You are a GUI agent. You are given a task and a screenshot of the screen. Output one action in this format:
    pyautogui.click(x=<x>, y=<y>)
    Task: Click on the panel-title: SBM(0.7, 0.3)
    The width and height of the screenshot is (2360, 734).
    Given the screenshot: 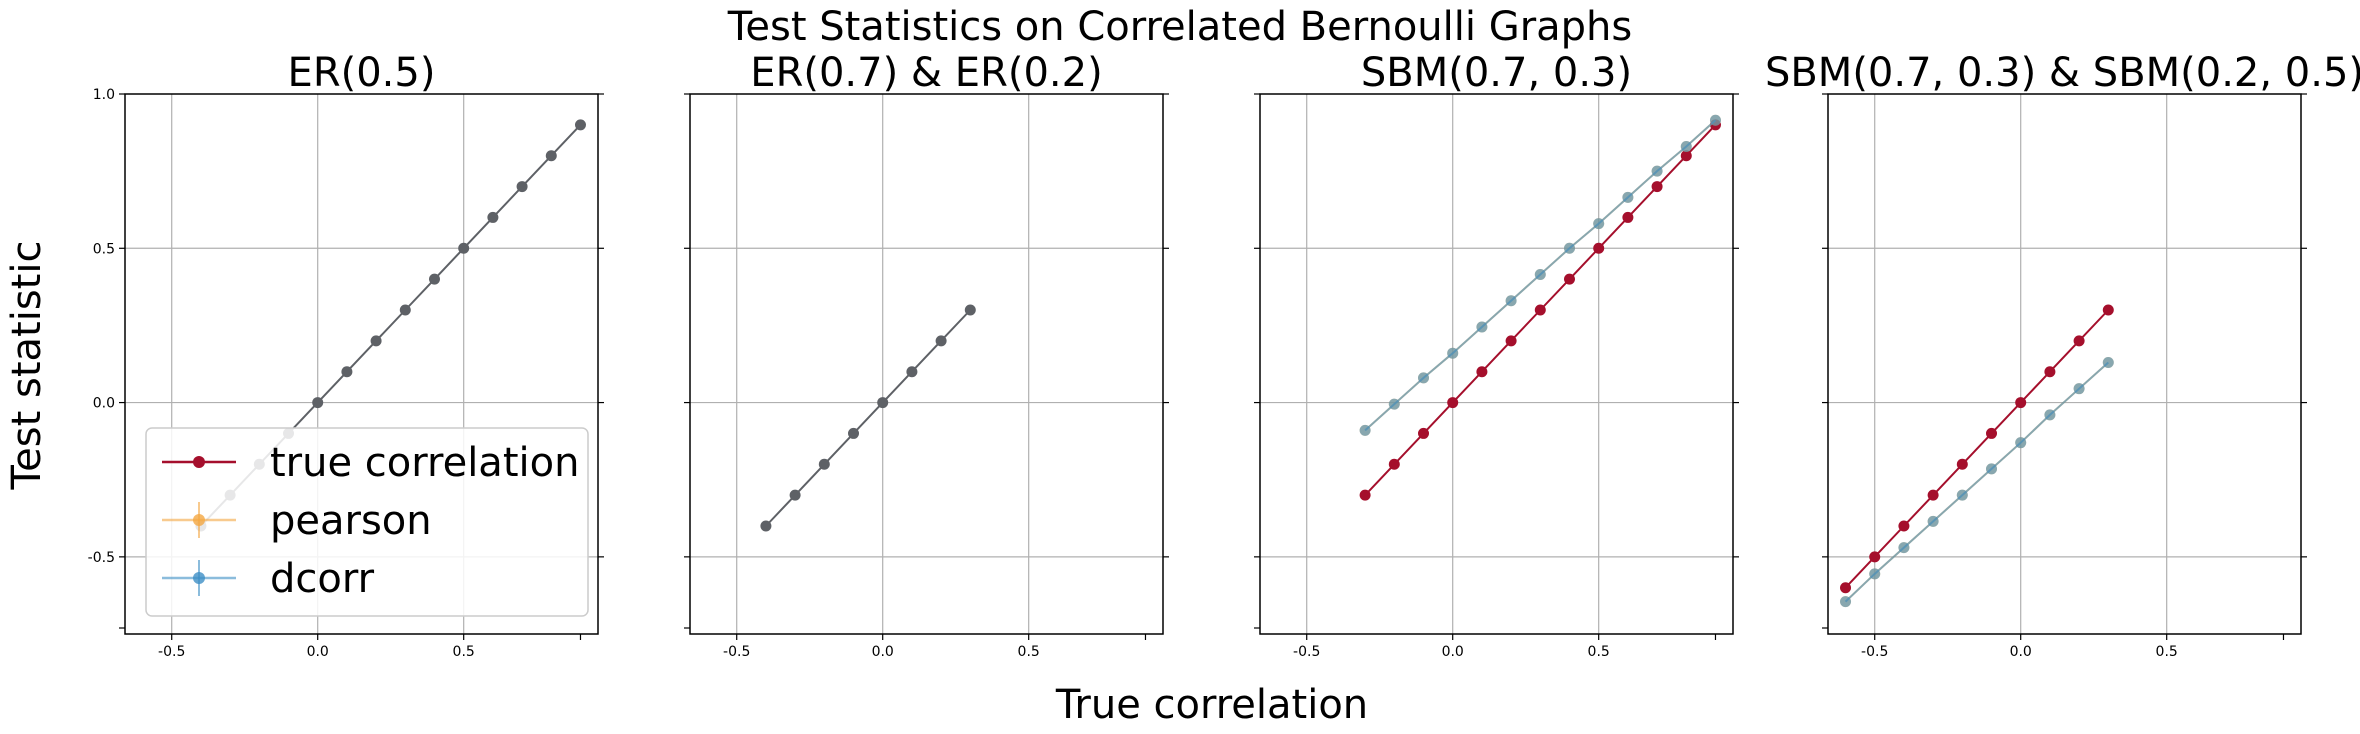 What is the action you would take?
    pyautogui.click(x=1496, y=73)
    